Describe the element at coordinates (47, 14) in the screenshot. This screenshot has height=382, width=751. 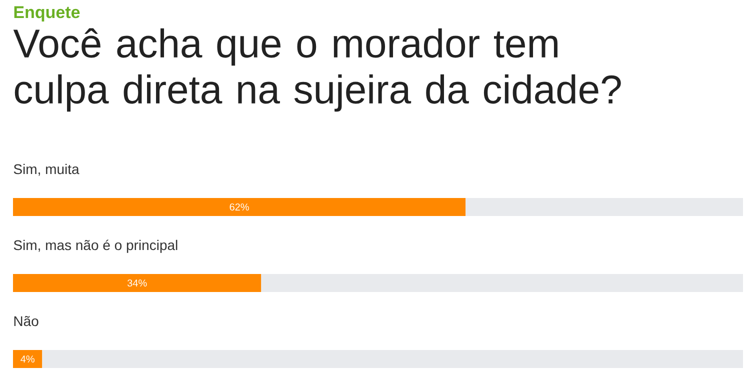
I see `chart-subtitle: Enquete` at that location.